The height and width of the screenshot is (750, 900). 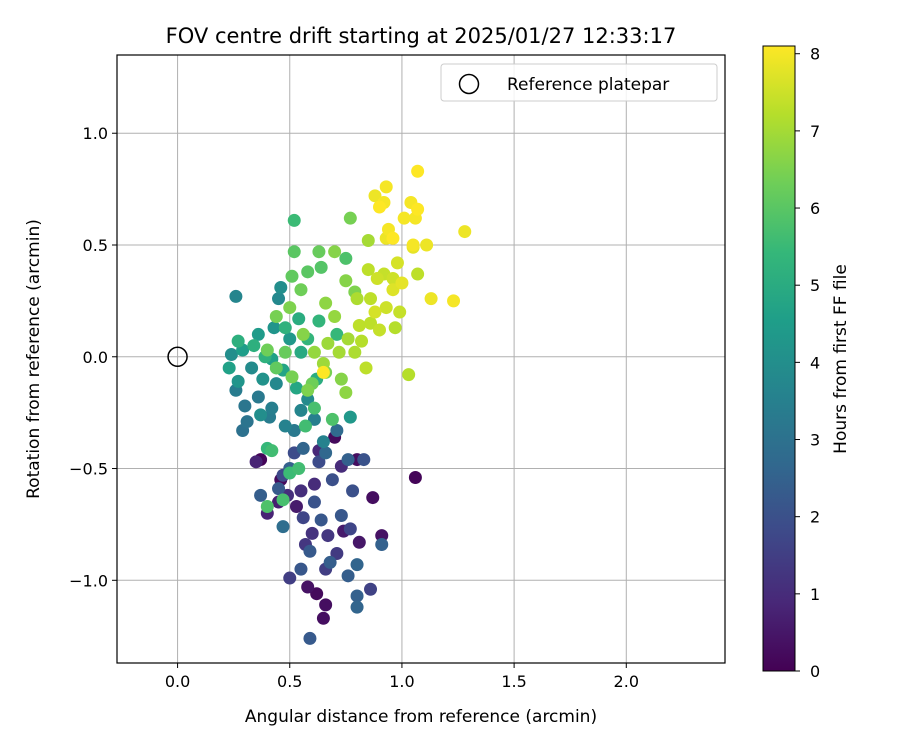 I want to click on colorbar: 0 1 2 3 4 5 6 7 8 Hours from first FF file, so click(x=806, y=363).